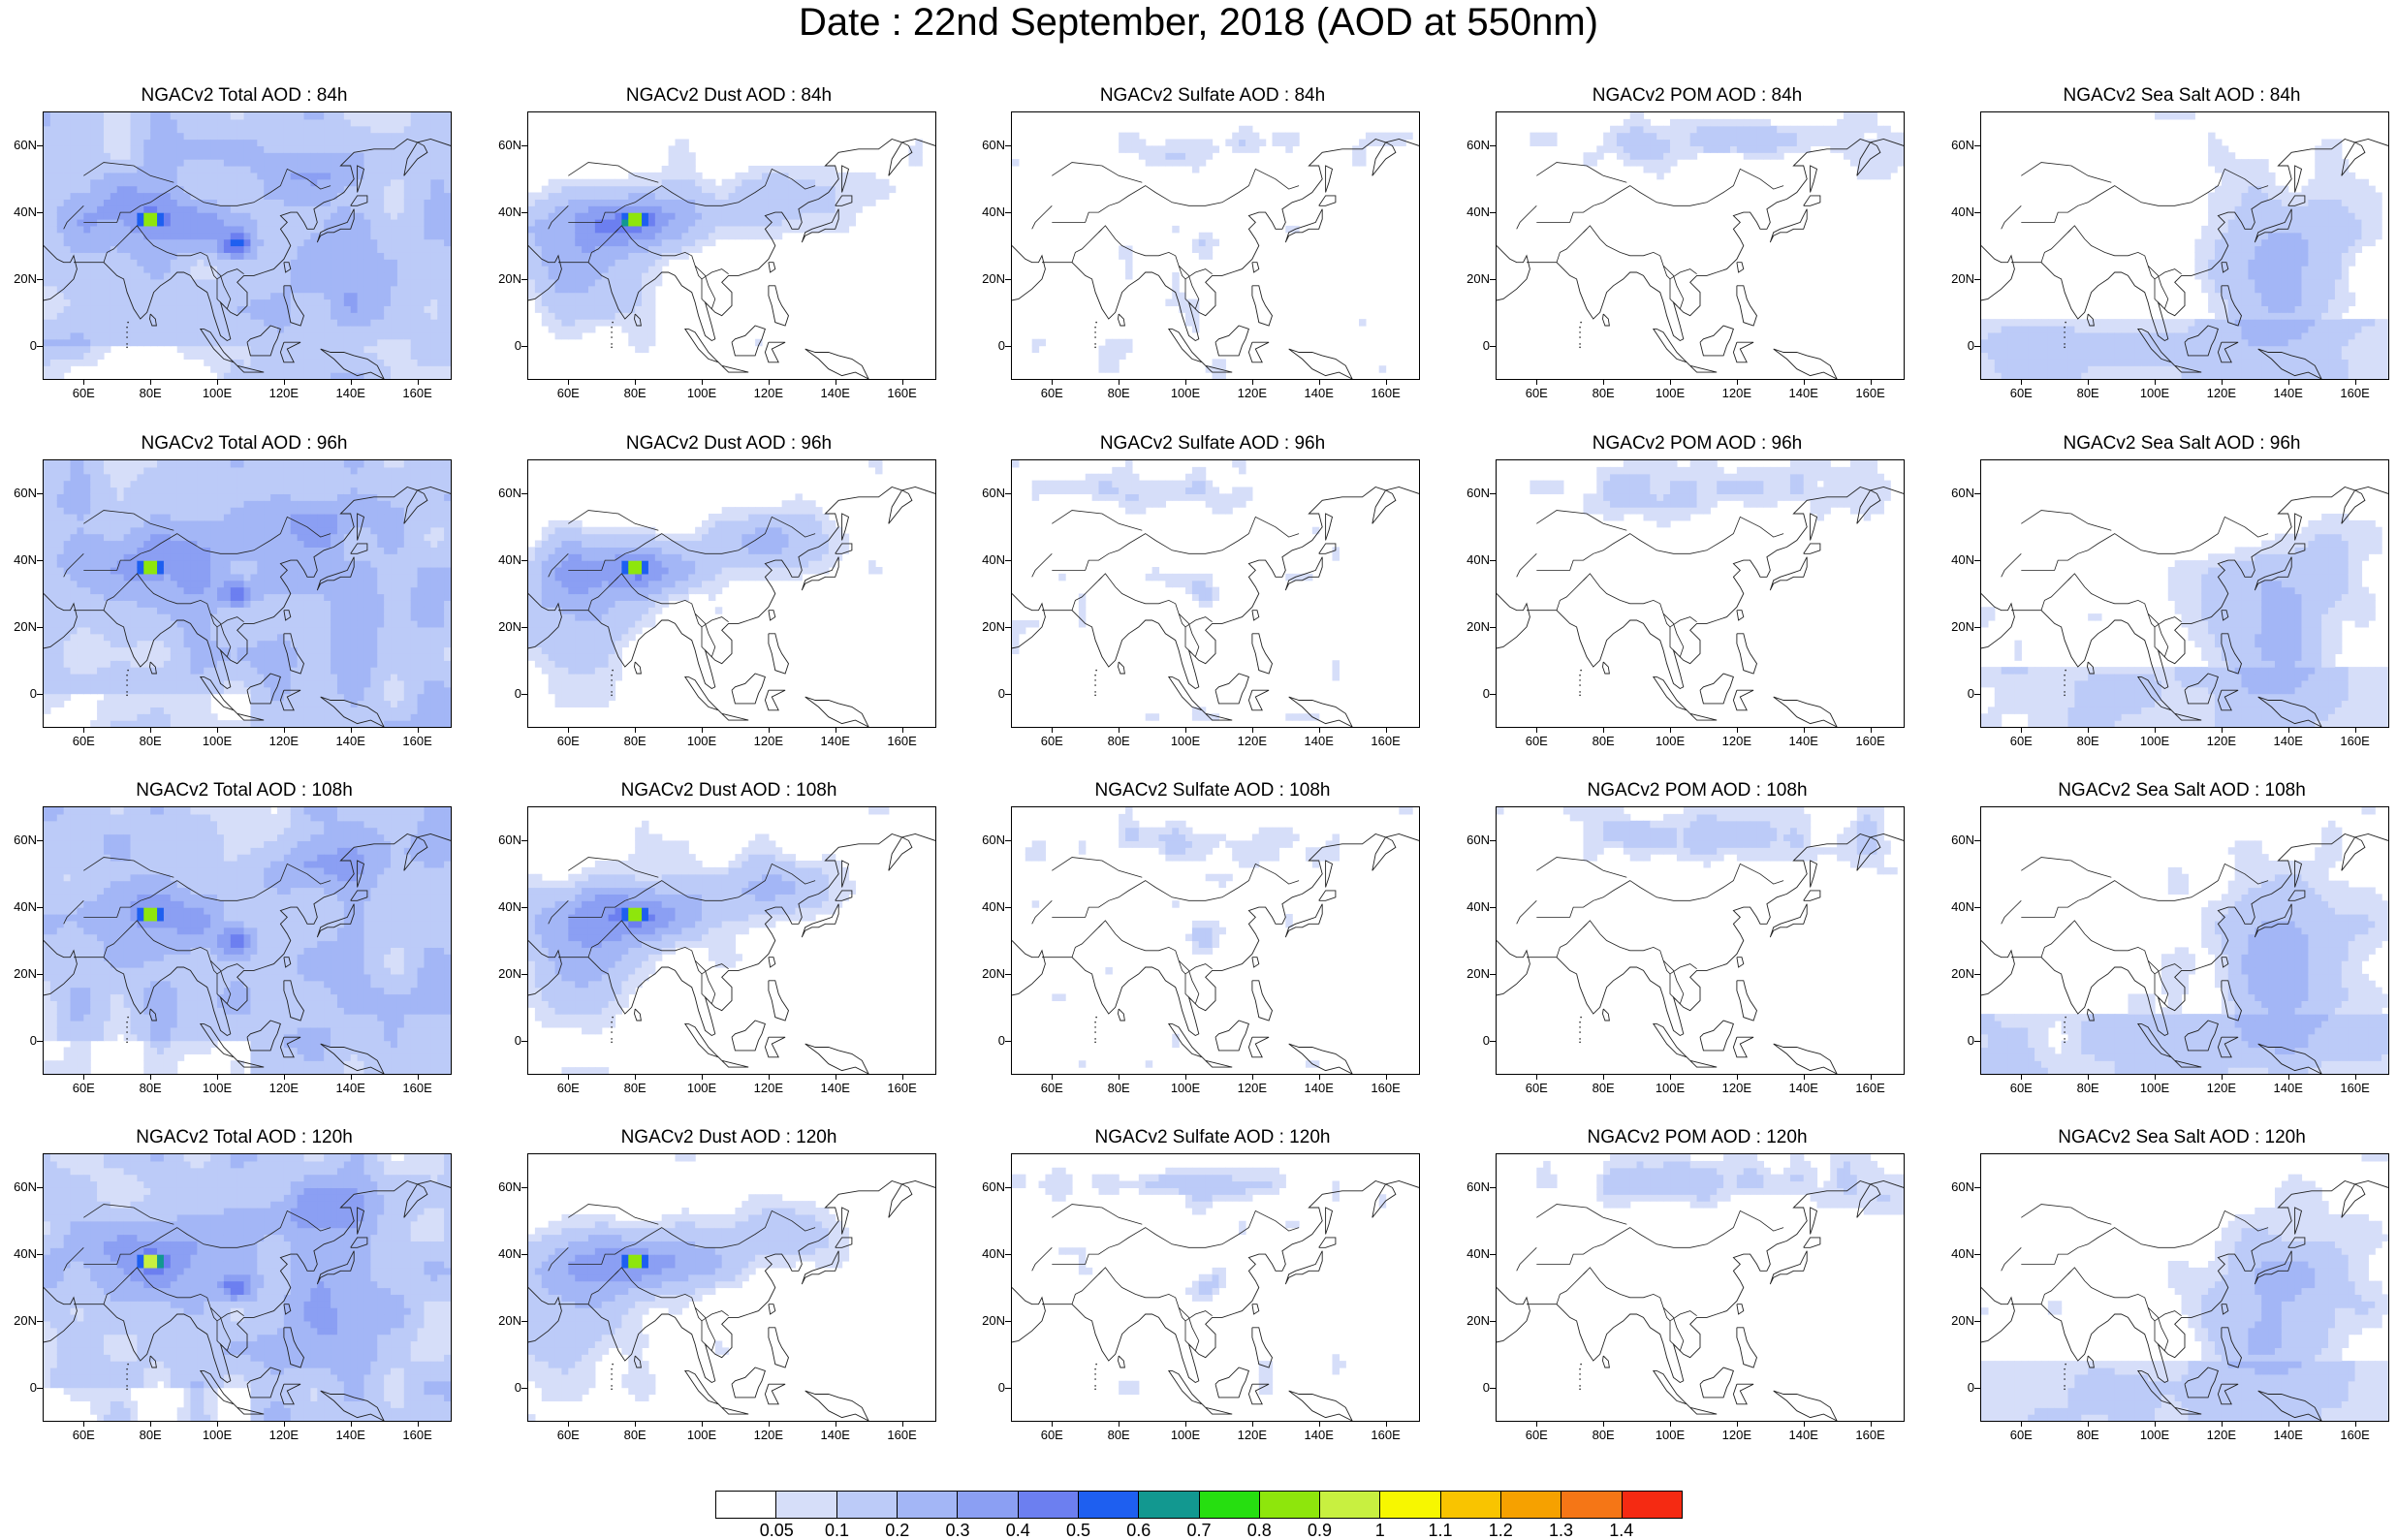 The height and width of the screenshot is (1540, 2397). What do you see at coordinates (221, 287) in the screenshot?
I see `country-border` at bounding box center [221, 287].